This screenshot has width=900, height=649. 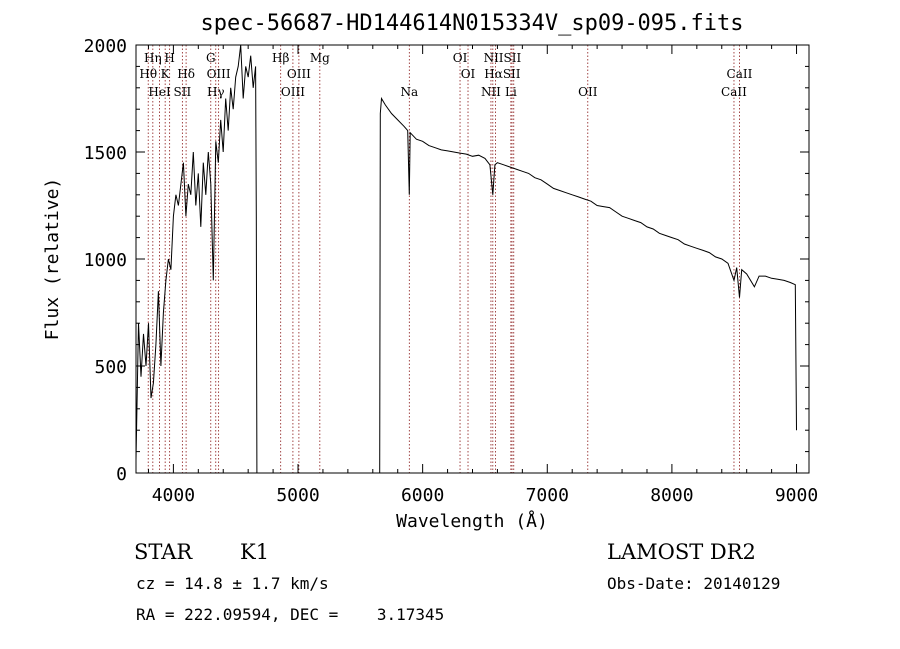 What do you see at coordinates (502, 74) in the screenshot?
I see `line-label: HαSII` at bounding box center [502, 74].